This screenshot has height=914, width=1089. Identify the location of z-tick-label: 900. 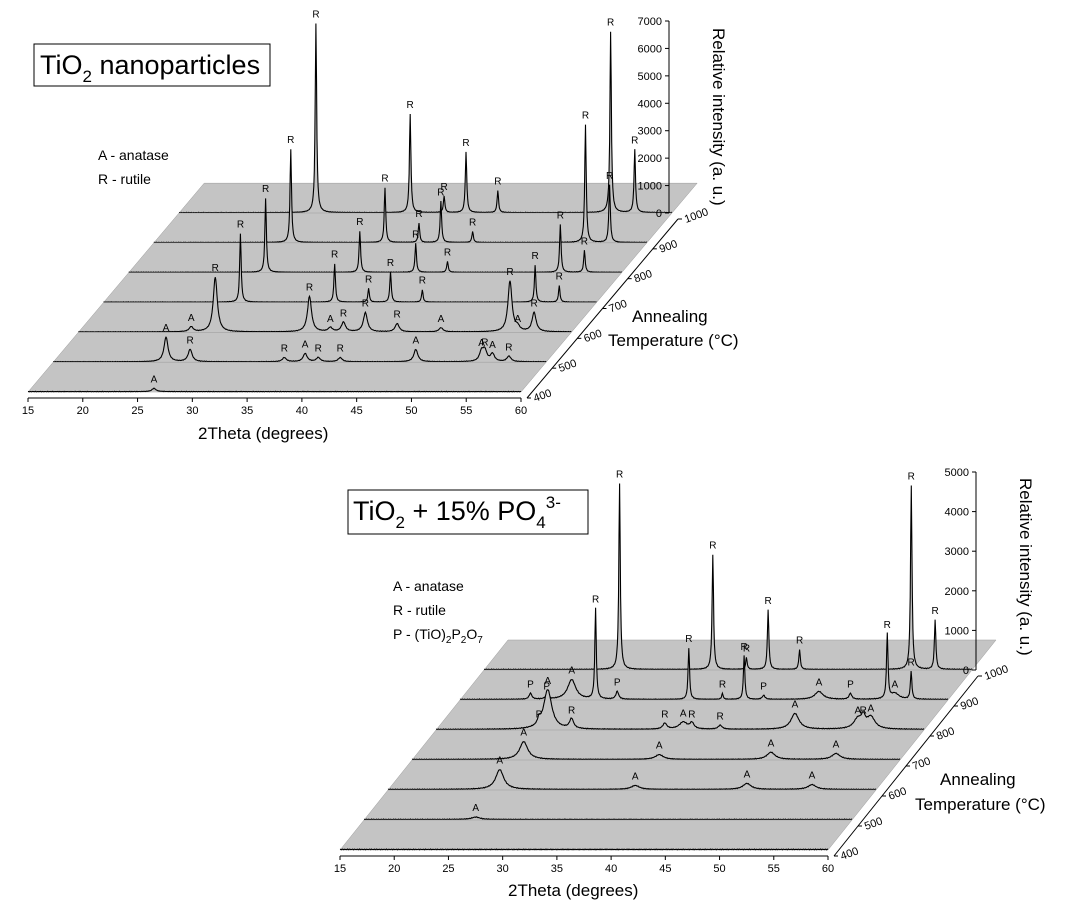
(969, 704).